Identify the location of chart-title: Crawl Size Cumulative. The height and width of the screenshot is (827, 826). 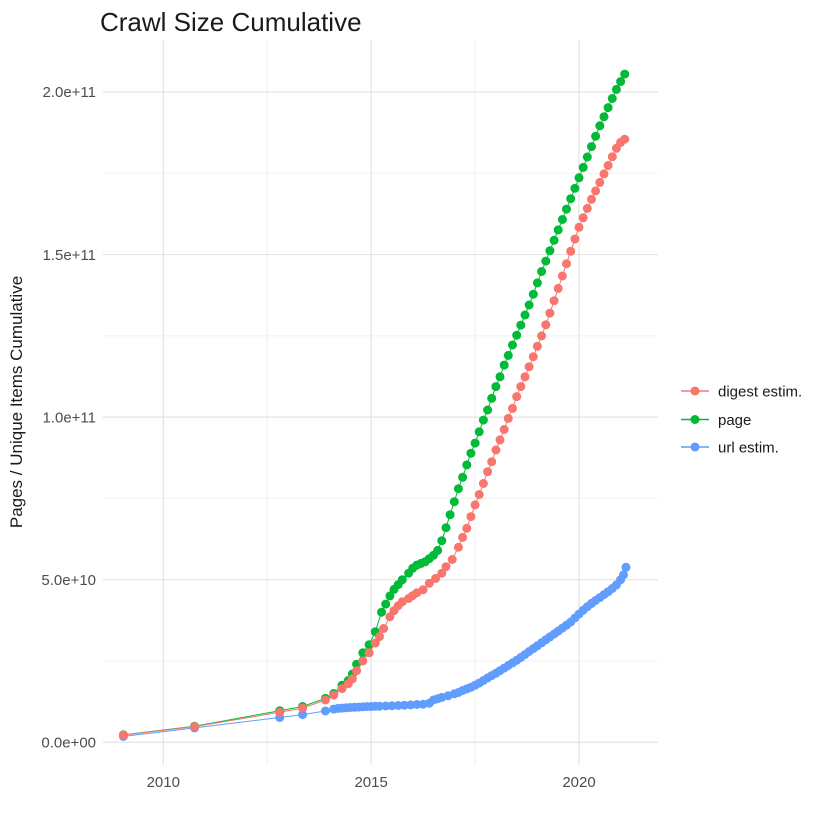
(231, 22).